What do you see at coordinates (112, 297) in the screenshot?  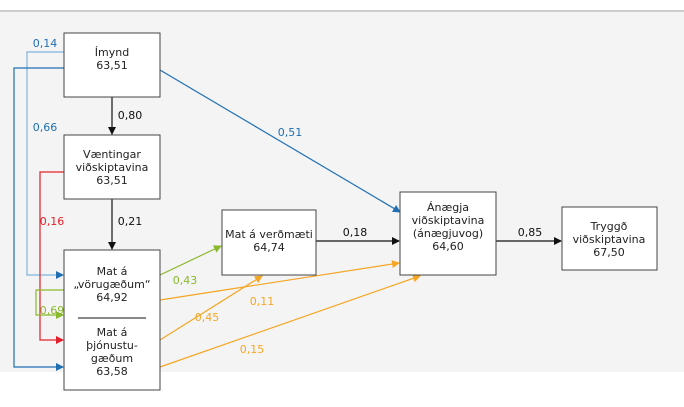 I see `node-value: 64,92` at bounding box center [112, 297].